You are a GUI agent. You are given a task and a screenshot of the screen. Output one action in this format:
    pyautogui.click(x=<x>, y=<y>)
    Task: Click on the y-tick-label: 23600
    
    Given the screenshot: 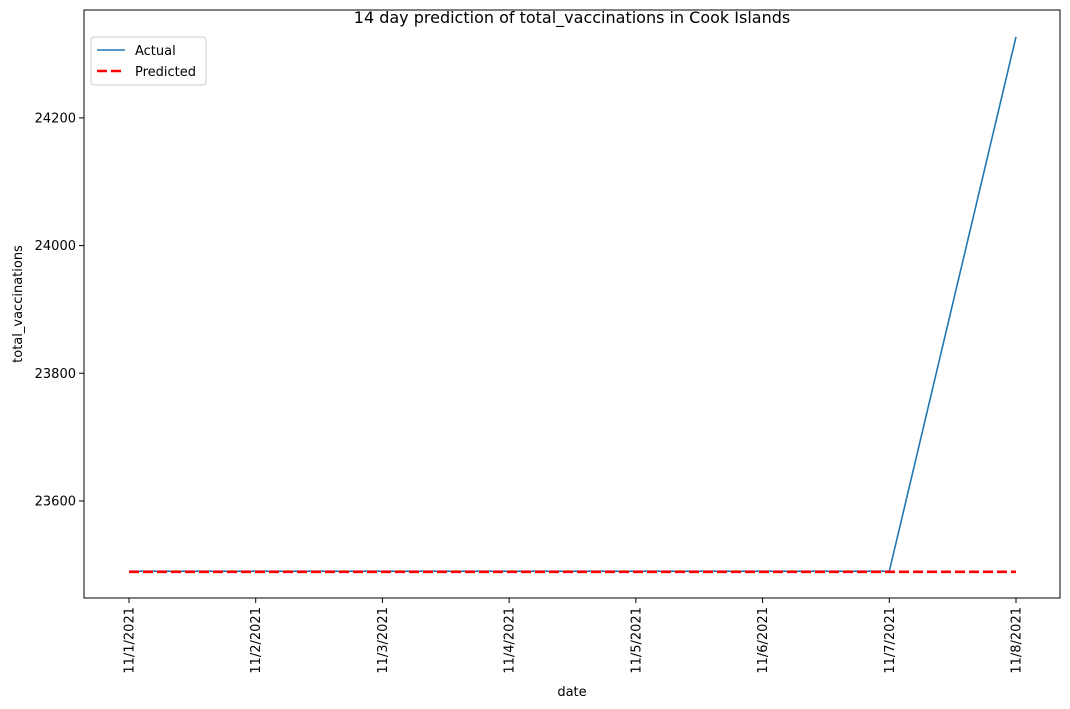 What is the action you would take?
    pyautogui.click(x=55, y=501)
    